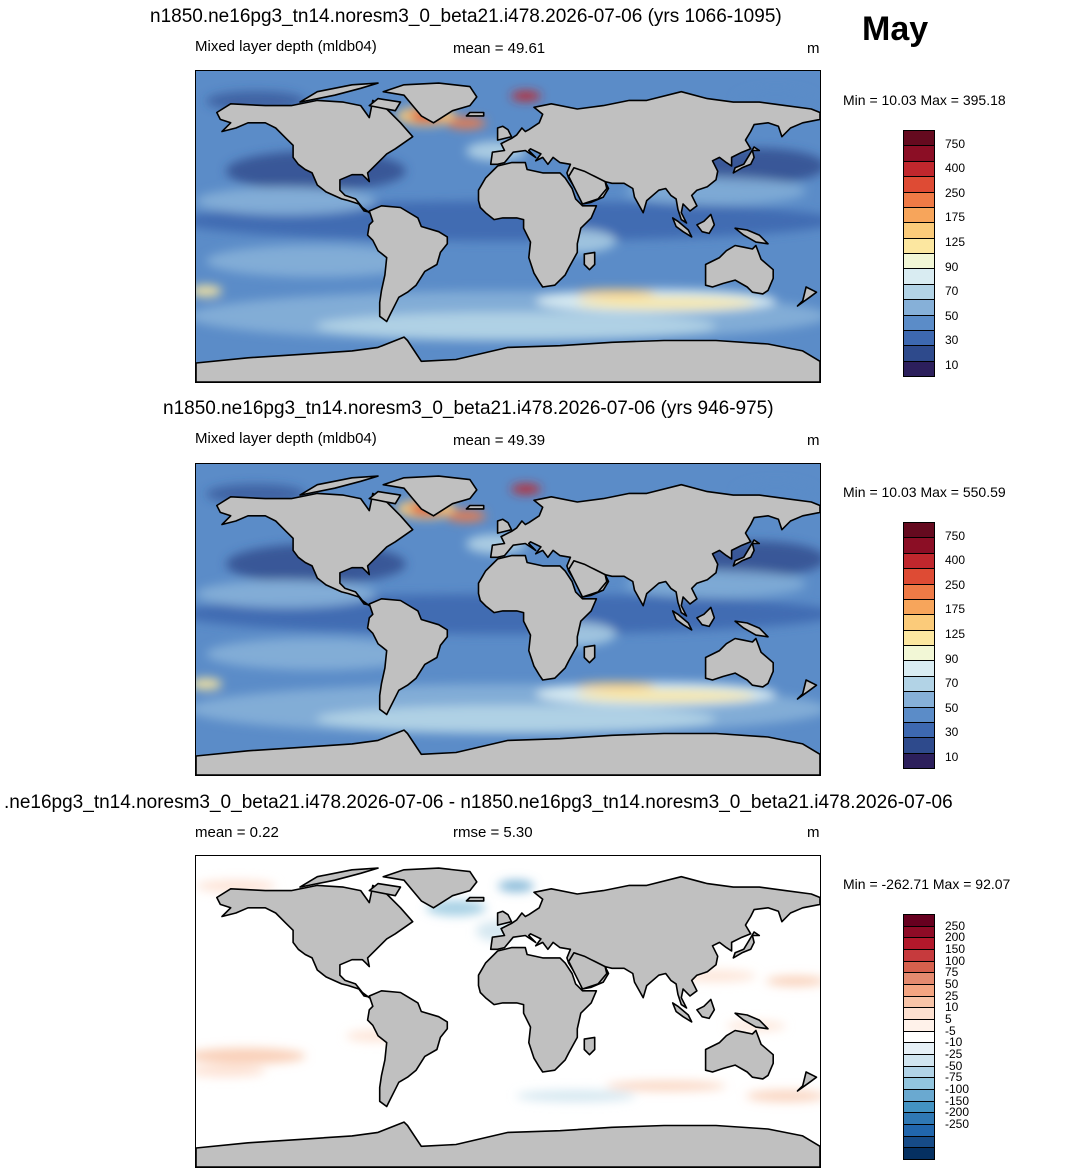 The height and width of the screenshot is (1173, 1076). I want to click on colorbar-tick-label: -100, so click(957, 1089).